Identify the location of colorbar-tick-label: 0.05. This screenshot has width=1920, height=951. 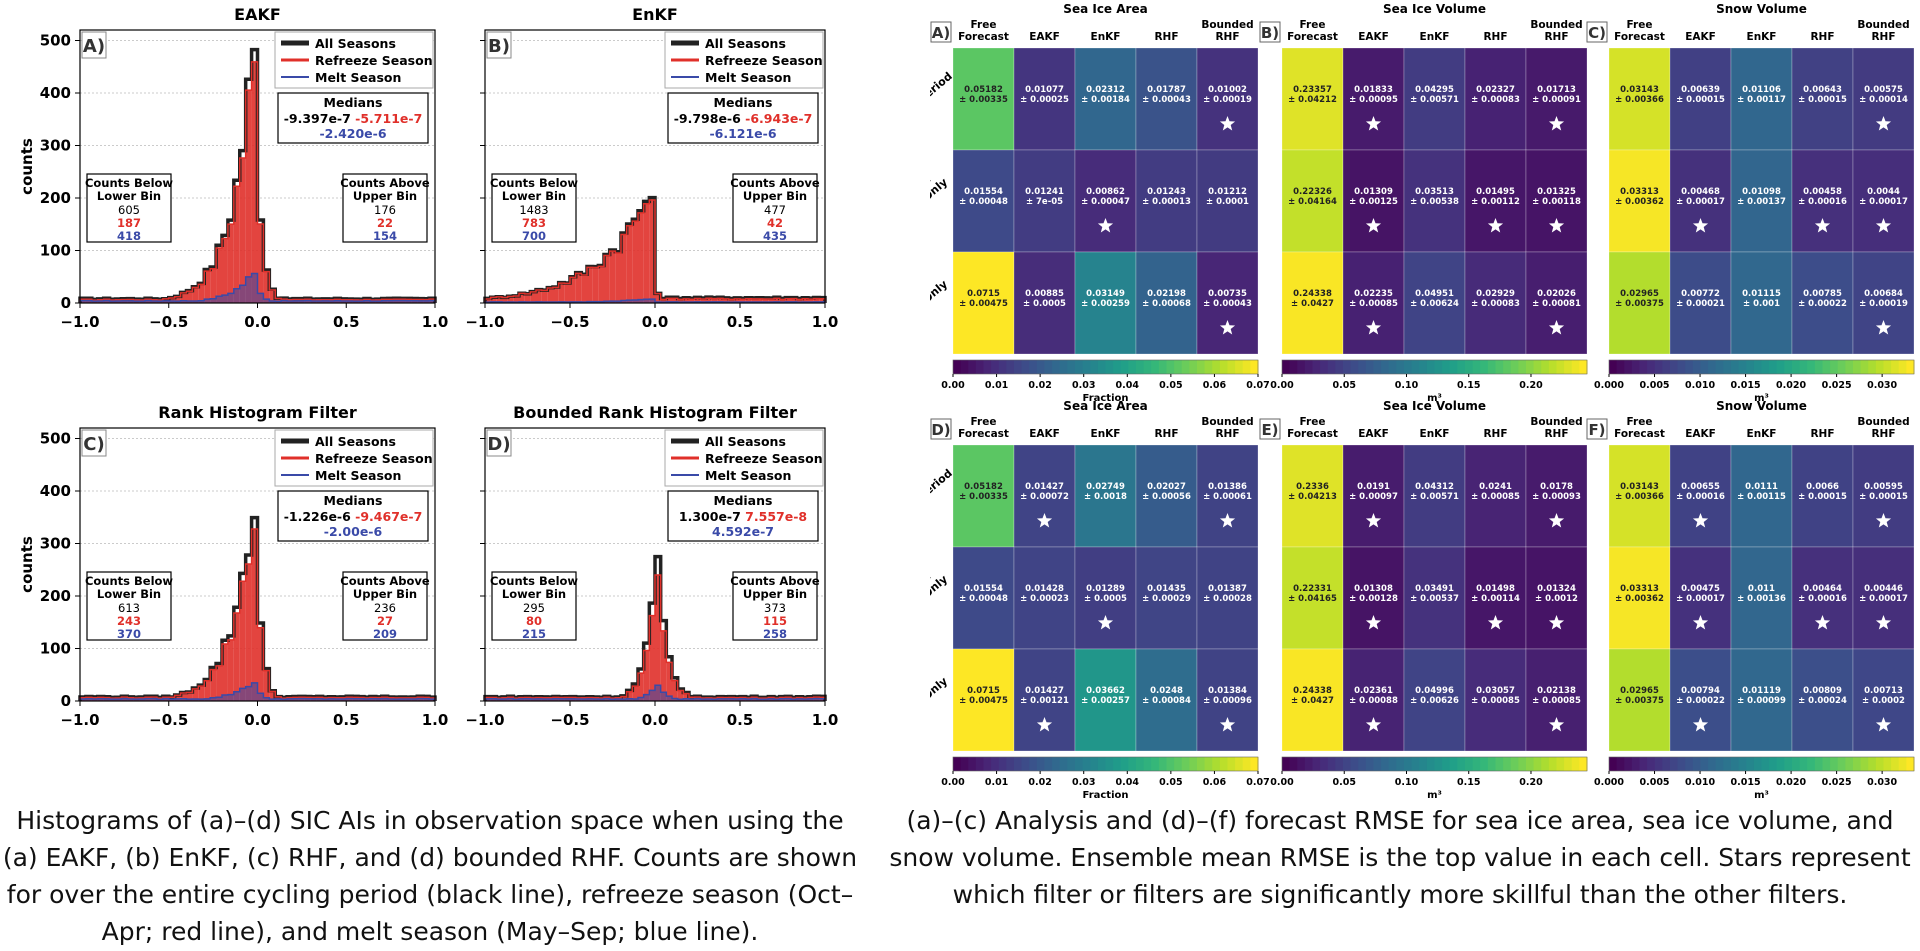
(1170, 385).